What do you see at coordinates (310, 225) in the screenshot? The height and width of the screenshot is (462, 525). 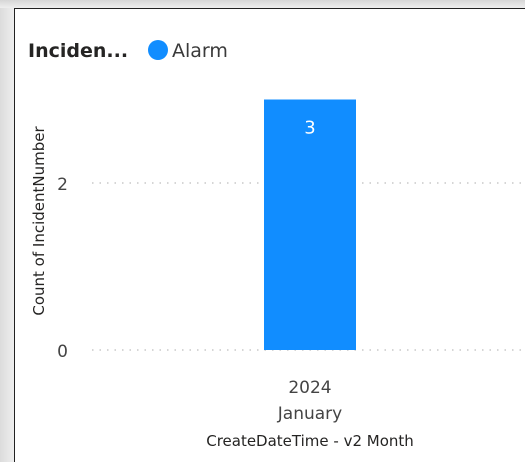 I see `bar-alarm-2024-january` at bounding box center [310, 225].